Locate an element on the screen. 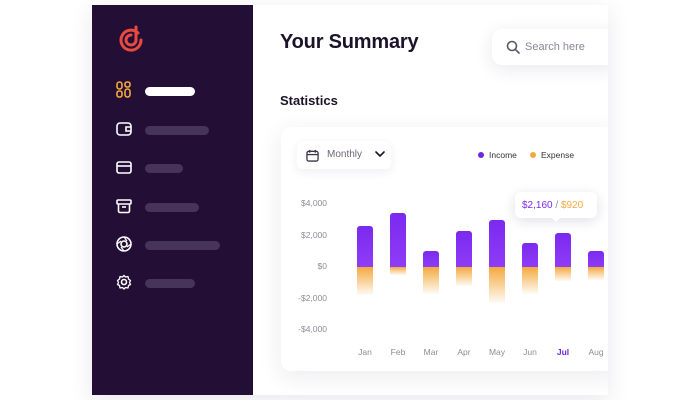 The width and height of the screenshot is (700, 400). x-tick-label: May is located at coordinates (497, 352).